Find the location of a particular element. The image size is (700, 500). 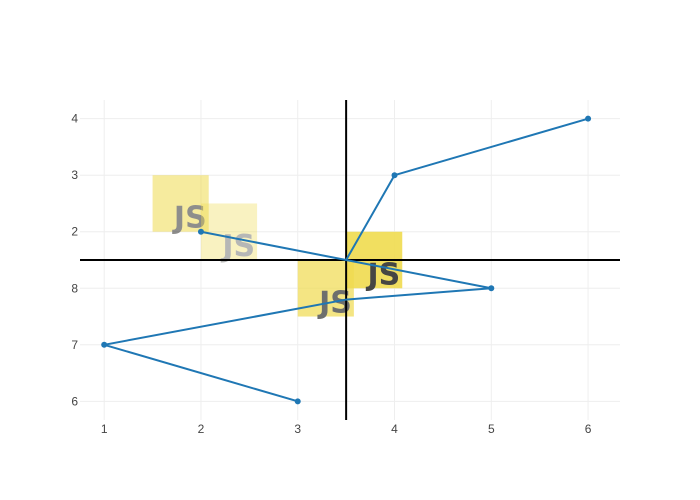

y-tick-label: 3 is located at coordinates (74, 175).